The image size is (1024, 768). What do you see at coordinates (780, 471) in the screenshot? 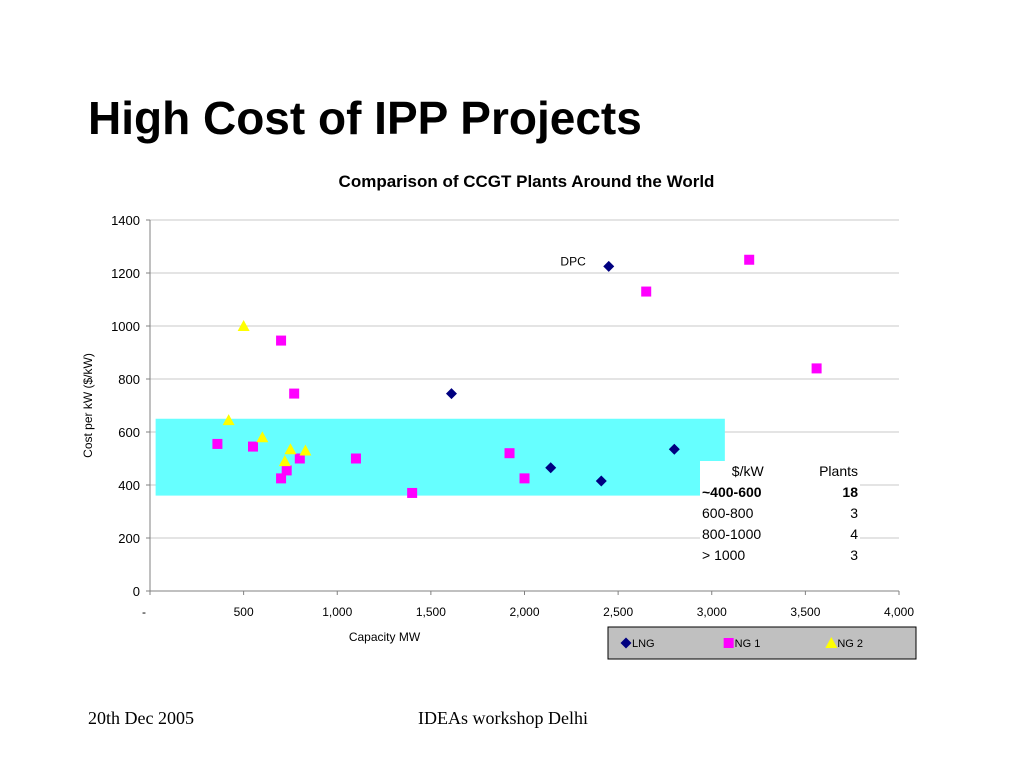
I see `summary-table-header-row: $/kW Plants` at bounding box center [780, 471].